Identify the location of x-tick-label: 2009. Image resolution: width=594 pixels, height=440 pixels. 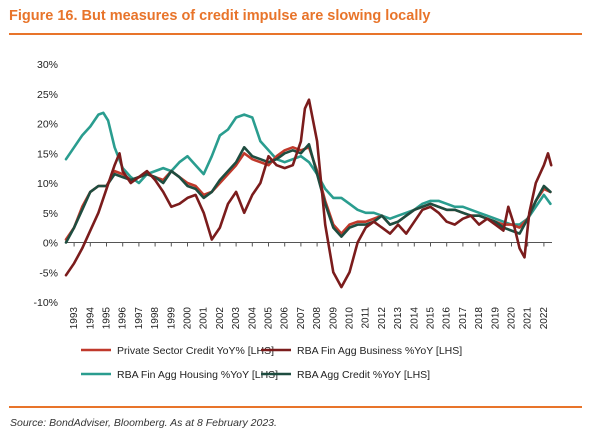
(333, 318).